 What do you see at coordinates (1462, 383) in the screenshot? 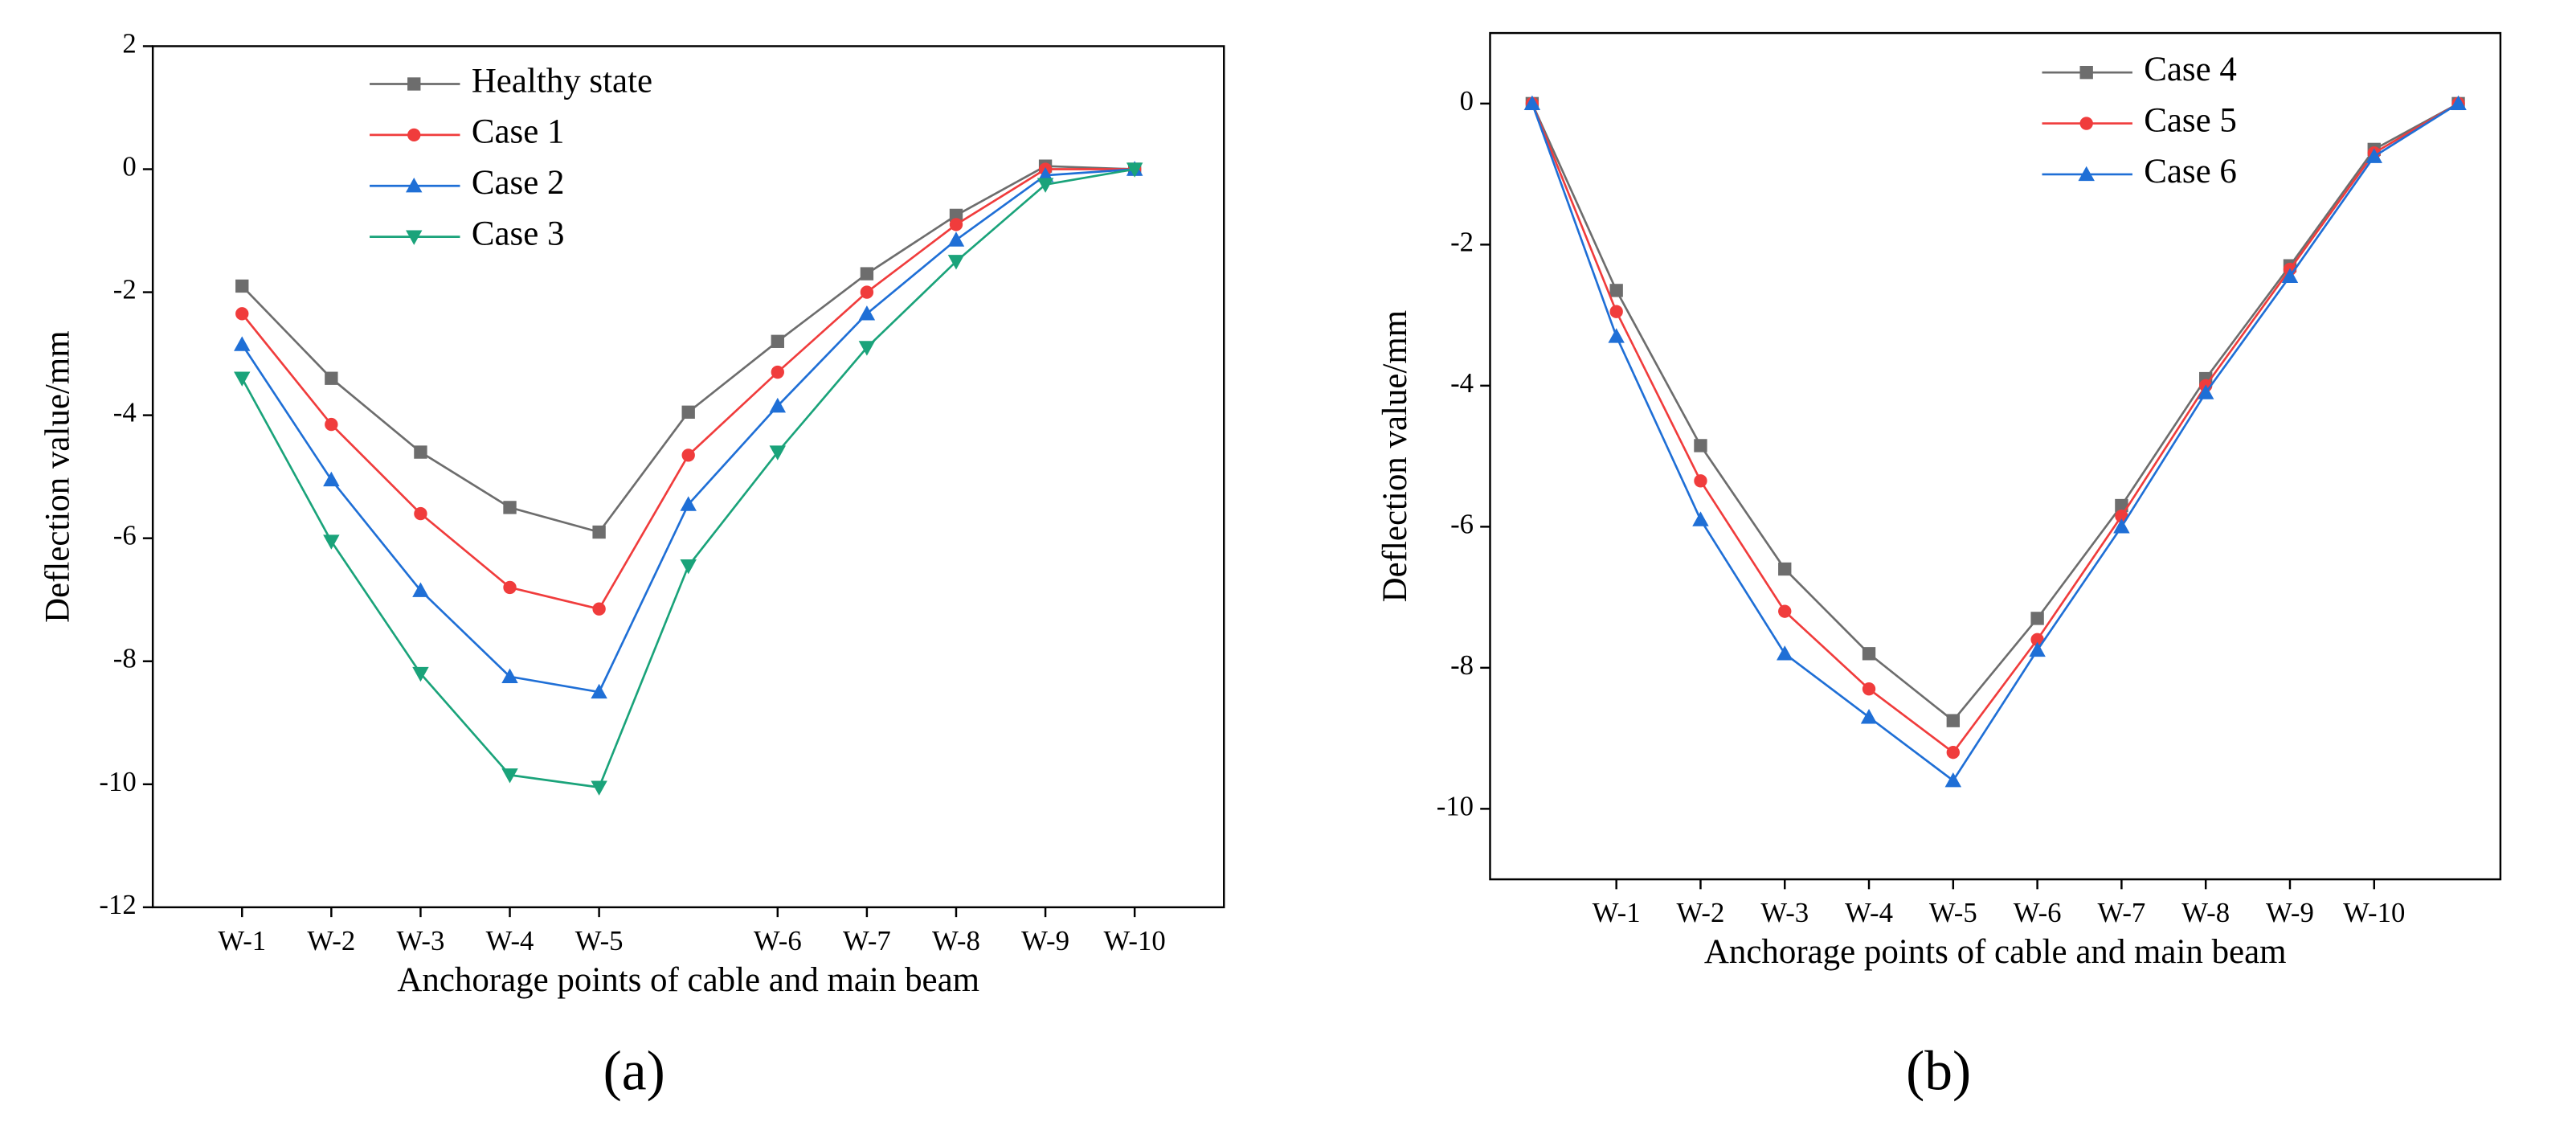
I see `y-tick-label: -4` at bounding box center [1462, 383].